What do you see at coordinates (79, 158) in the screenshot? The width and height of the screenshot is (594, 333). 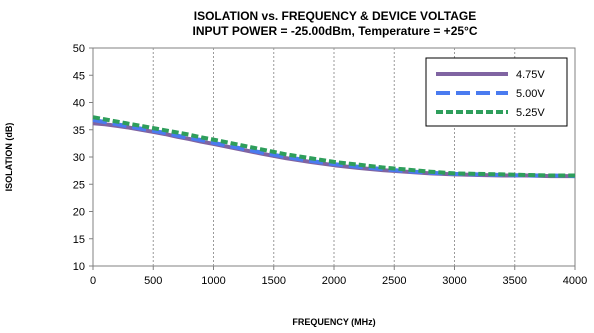 I see `y-tick-label: 30` at bounding box center [79, 158].